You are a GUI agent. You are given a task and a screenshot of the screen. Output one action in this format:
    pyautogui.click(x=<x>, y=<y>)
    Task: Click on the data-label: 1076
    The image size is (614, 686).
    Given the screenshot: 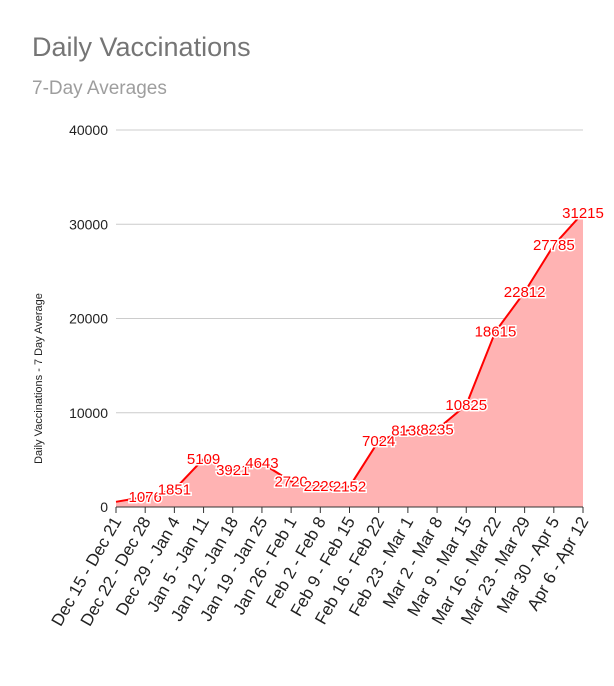 What is the action you would take?
    pyautogui.click(x=145, y=497)
    